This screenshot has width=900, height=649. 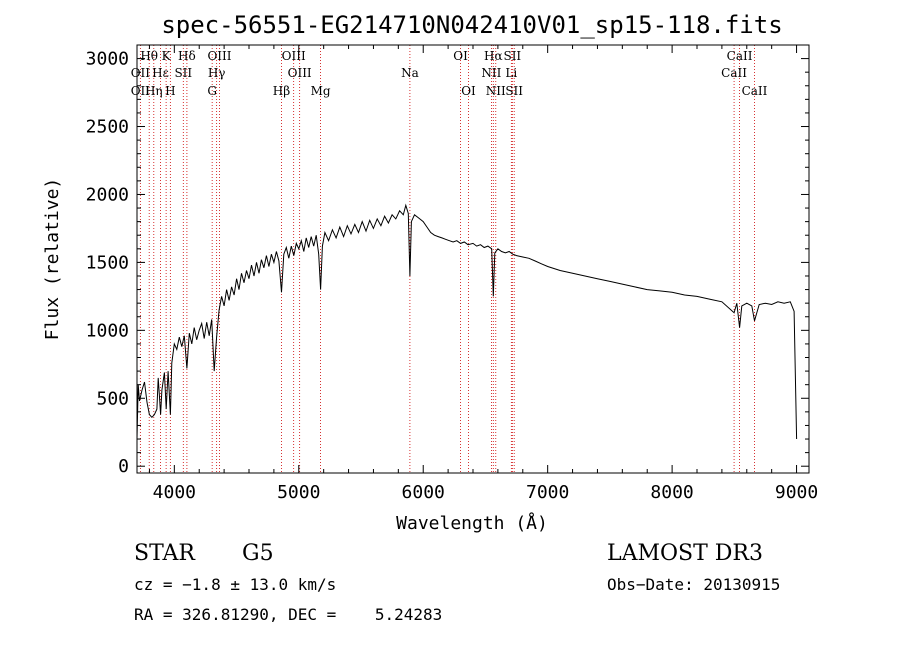 What do you see at coordinates (107, 194) in the screenshot?
I see `y-tick-label: 2000` at bounding box center [107, 194].